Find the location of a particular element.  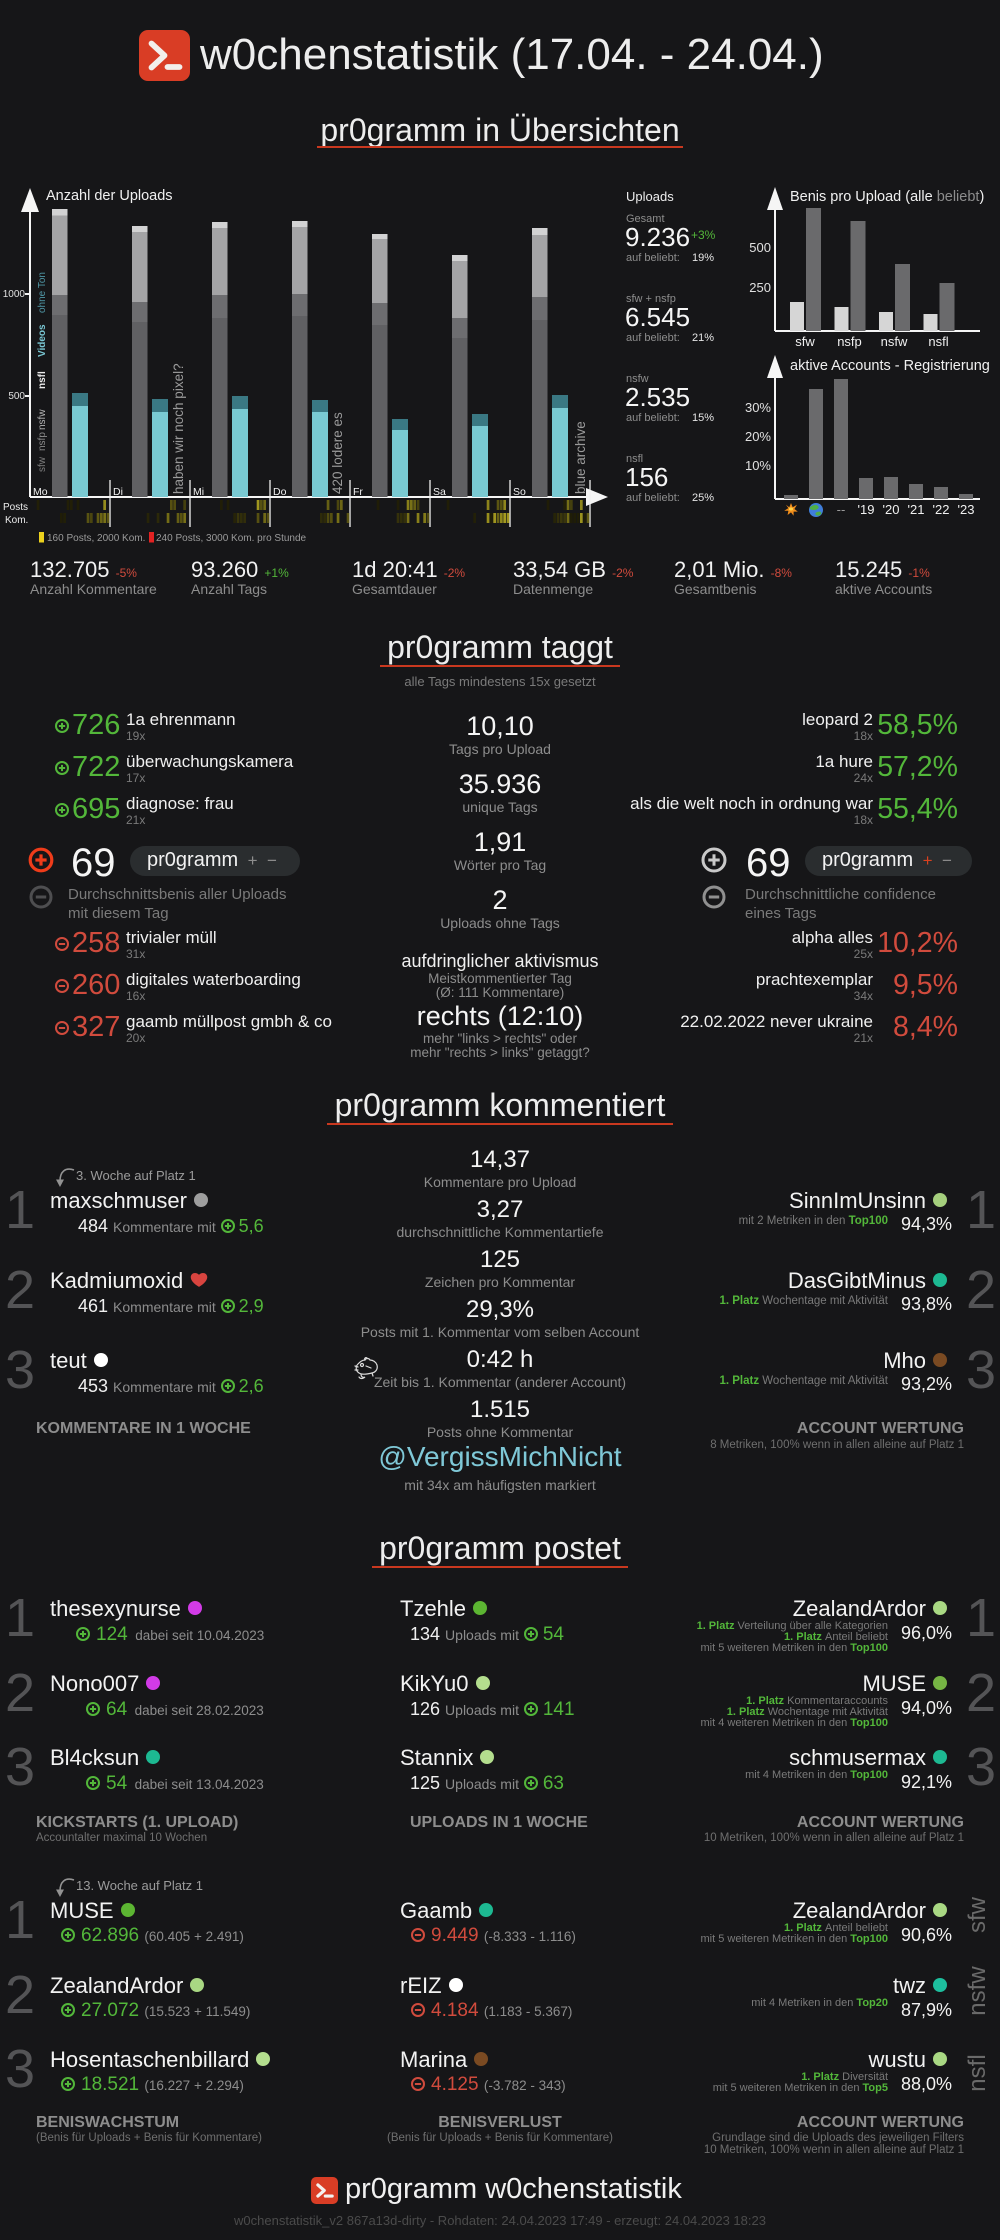

svg-text: '22 is located at coordinates (941, 509).